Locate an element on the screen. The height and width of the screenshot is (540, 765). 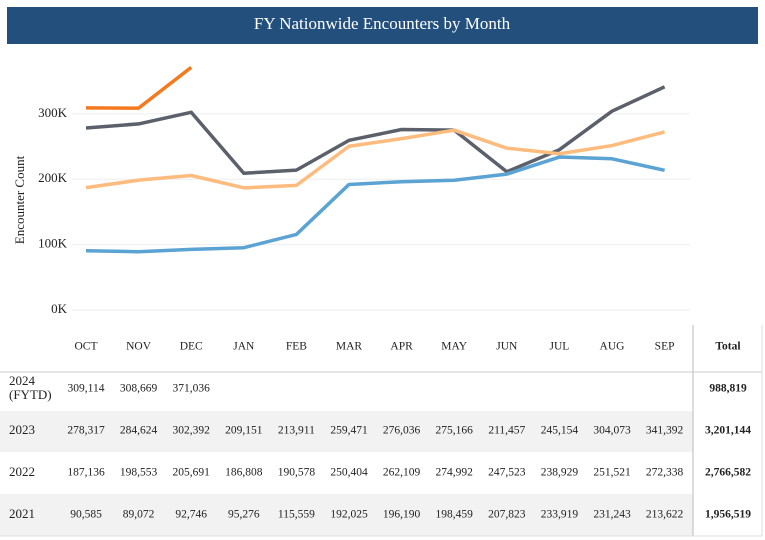
table-cell: 187,136 is located at coordinates (86, 473).